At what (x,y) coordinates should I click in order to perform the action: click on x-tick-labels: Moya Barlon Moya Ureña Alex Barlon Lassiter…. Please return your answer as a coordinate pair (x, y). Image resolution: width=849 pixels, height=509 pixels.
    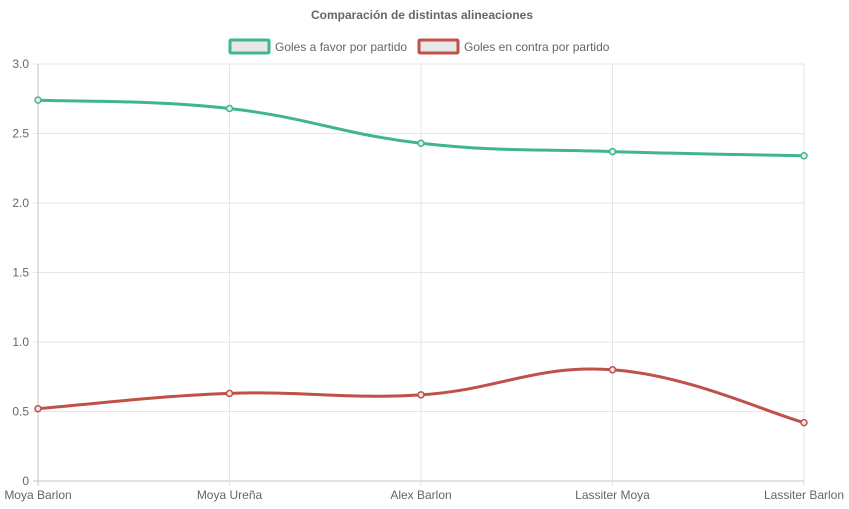
    Looking at the image, I should click on (424, 495).